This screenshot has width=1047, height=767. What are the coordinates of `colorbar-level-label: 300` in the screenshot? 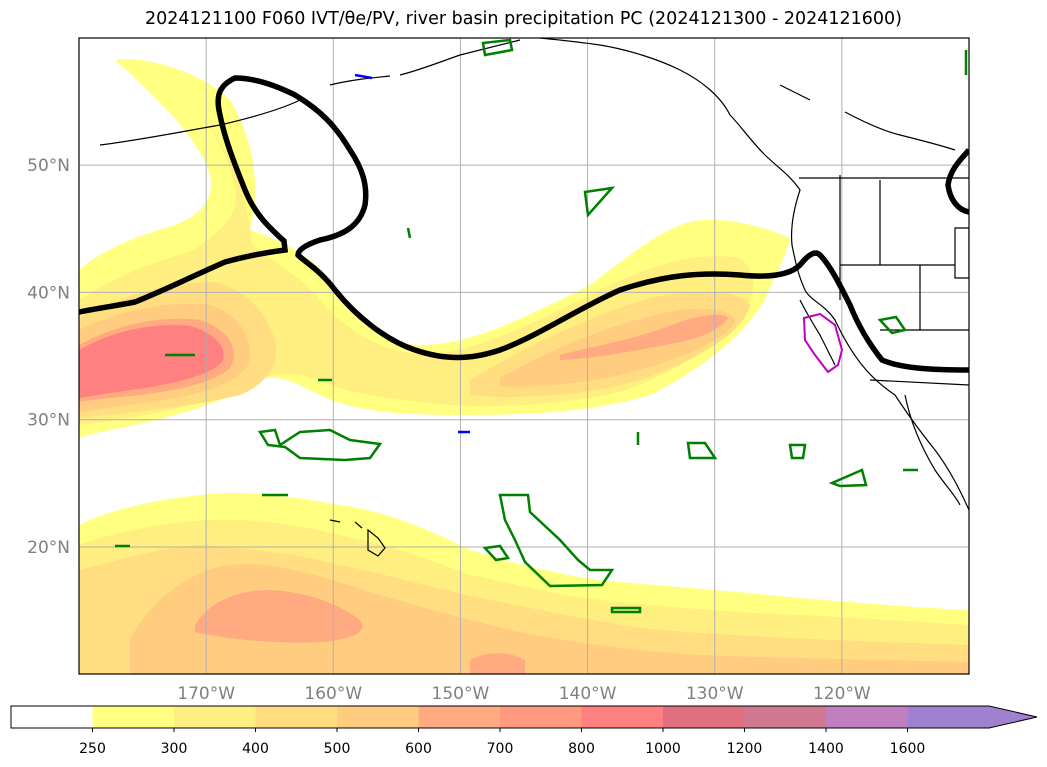 It's located at (174, 749).